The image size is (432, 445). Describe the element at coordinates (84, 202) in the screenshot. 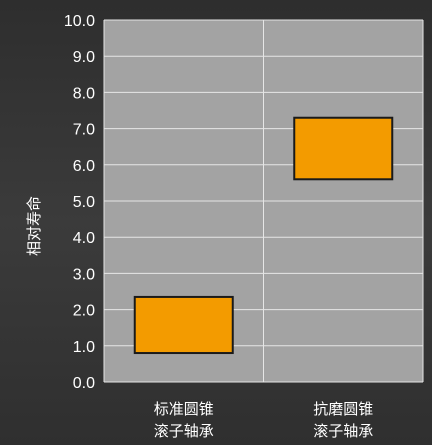

I see `y-tick-label: 5.0` at that location.